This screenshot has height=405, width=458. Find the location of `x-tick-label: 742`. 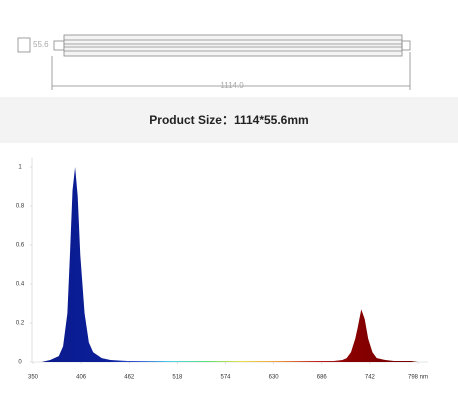

x-tick-label: 742 is located at coordinates (370, 378).